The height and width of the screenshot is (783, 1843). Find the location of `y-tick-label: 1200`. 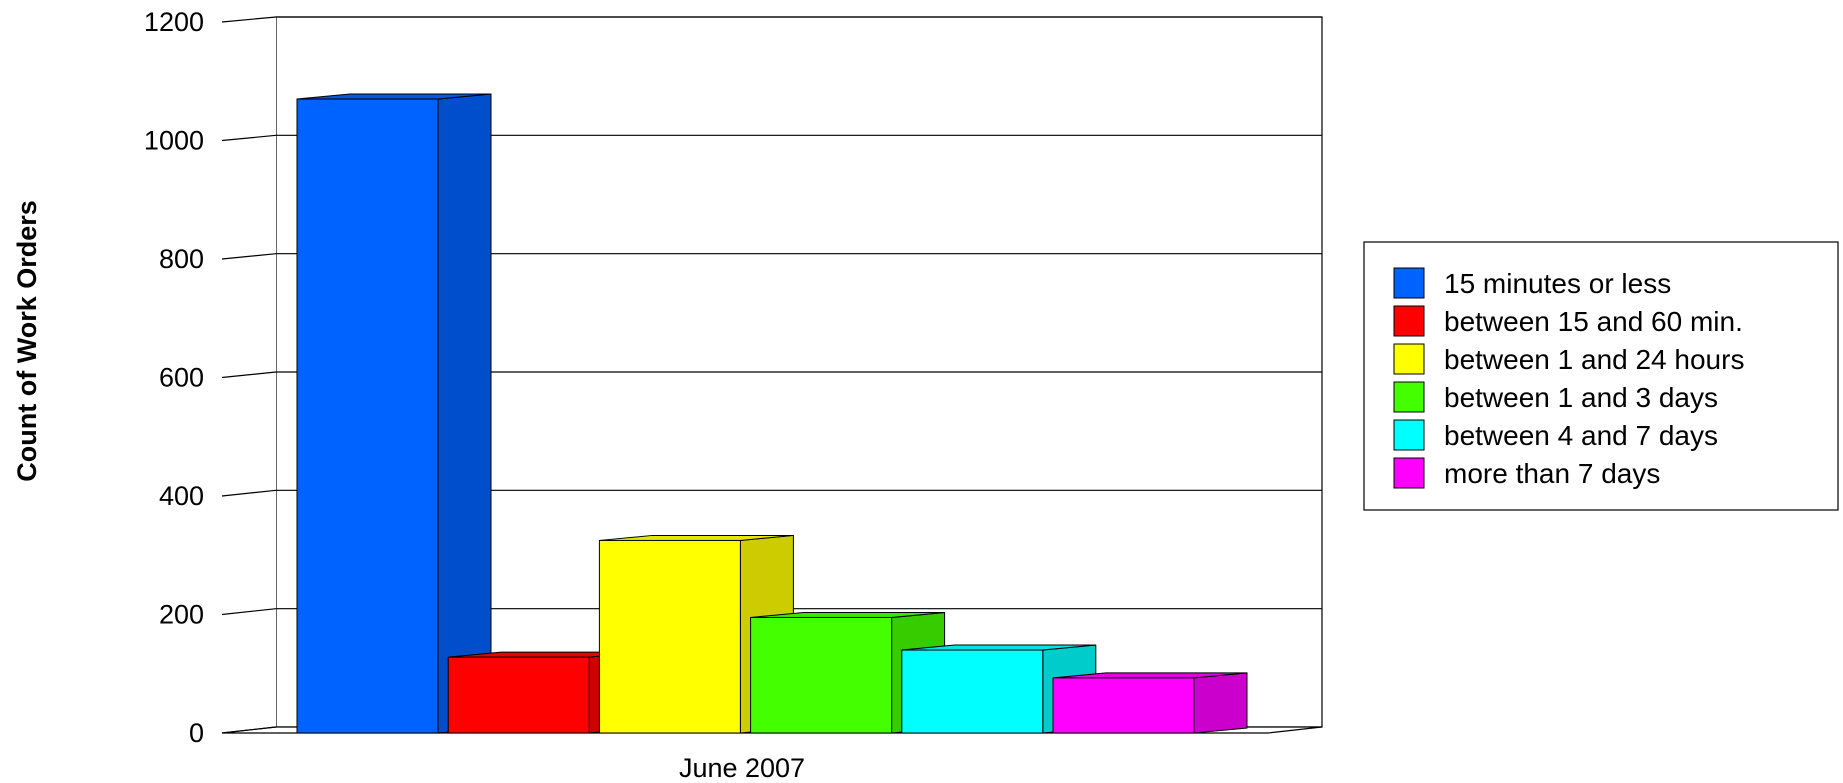

y-tick-label: 1200 is located at coordinates (174, 22).